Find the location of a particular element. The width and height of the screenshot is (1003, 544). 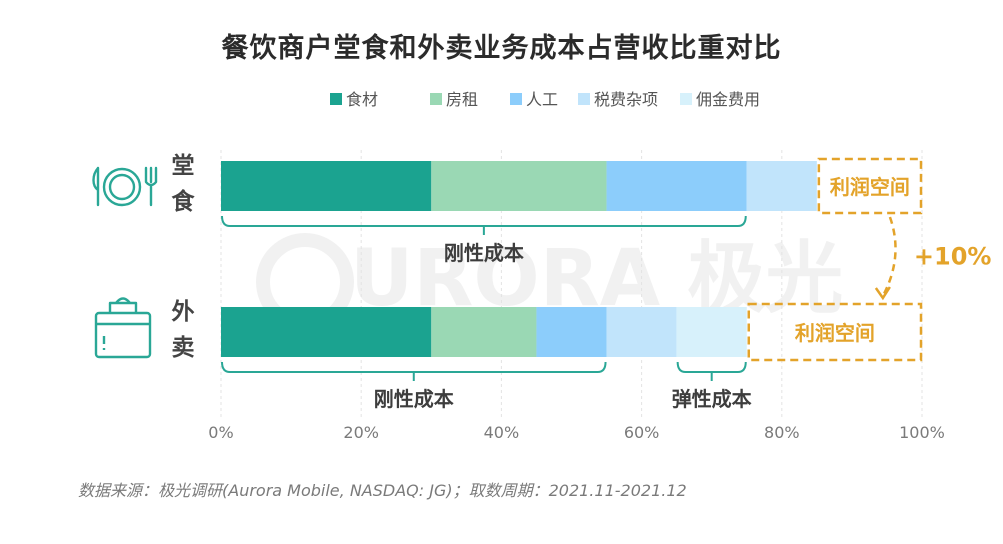

legend-label: 税费杂项 is located at coordinates (626, 99).